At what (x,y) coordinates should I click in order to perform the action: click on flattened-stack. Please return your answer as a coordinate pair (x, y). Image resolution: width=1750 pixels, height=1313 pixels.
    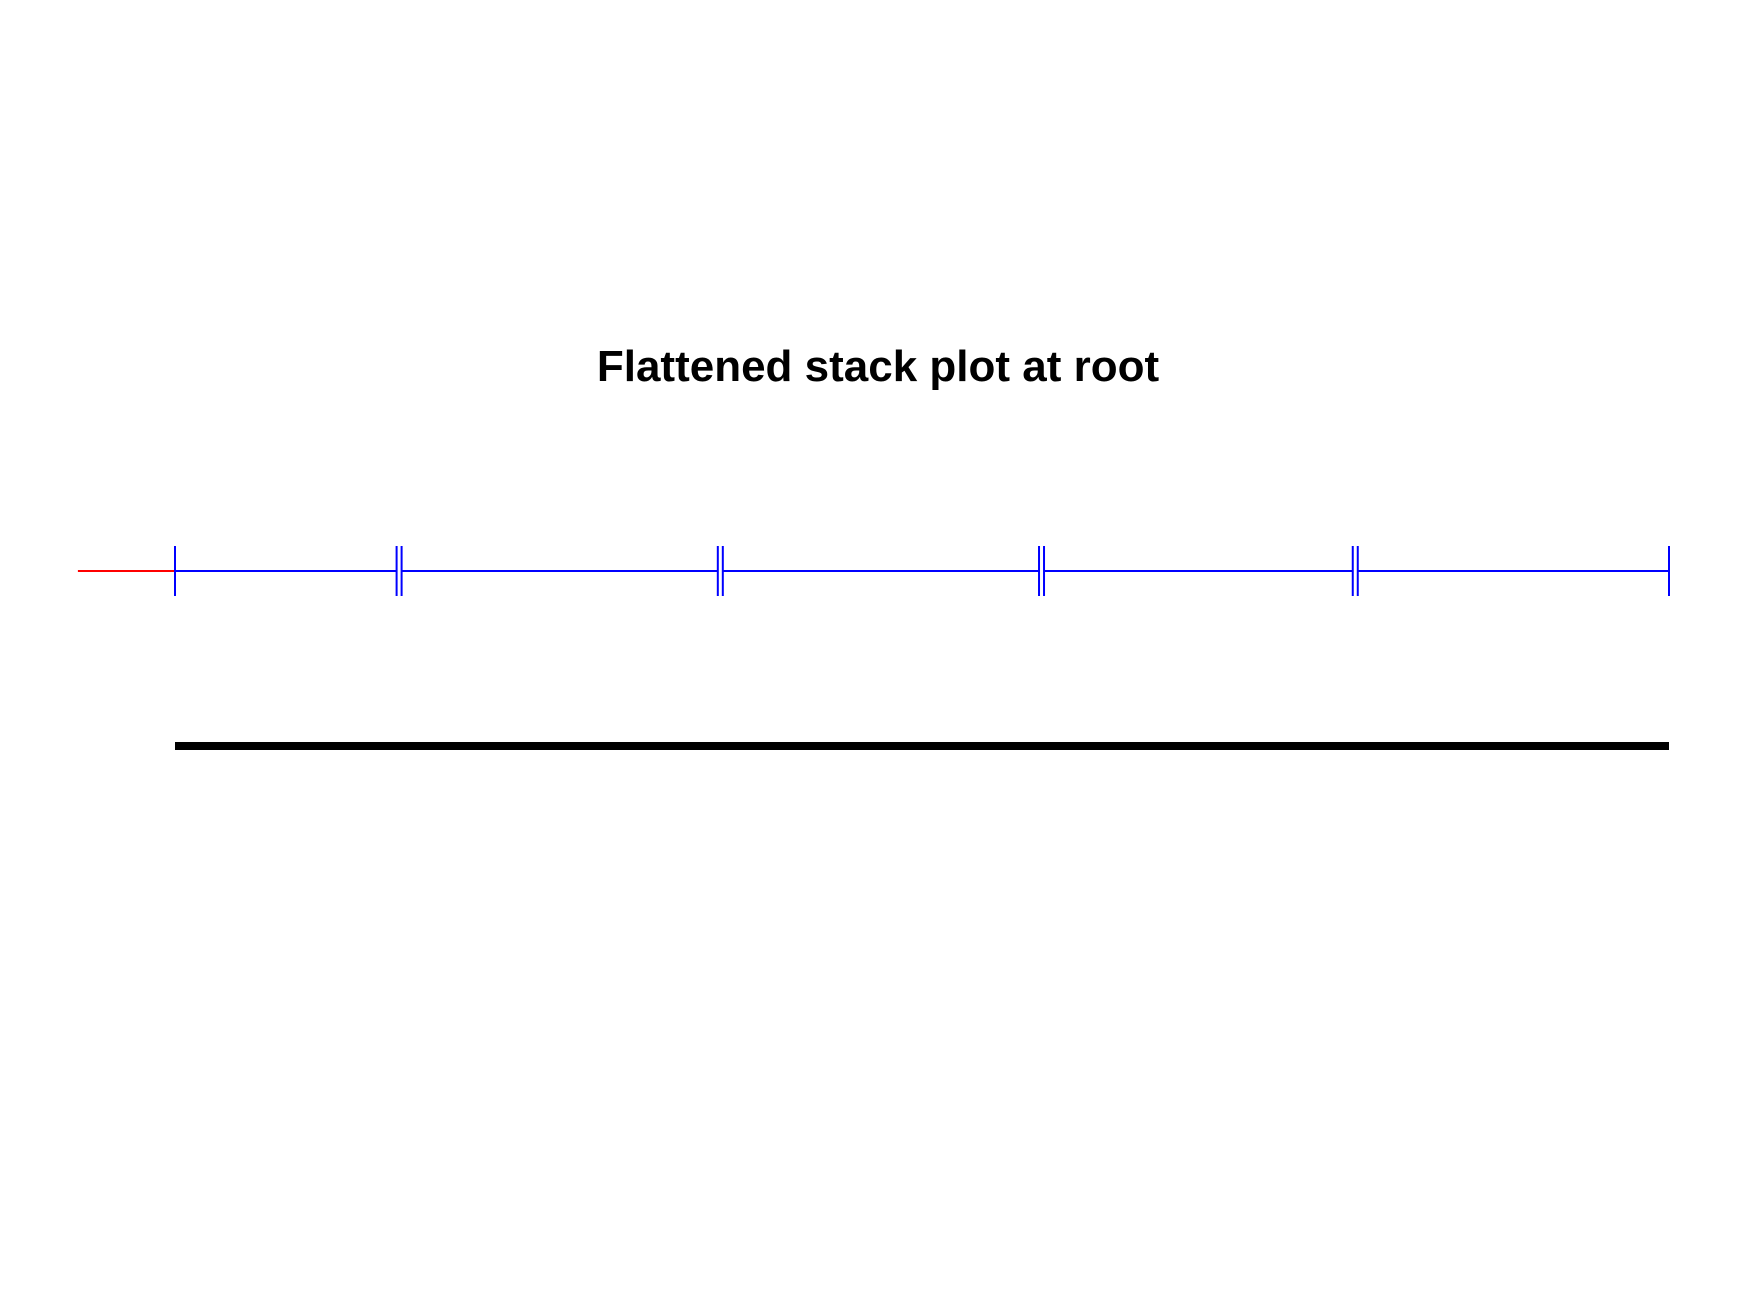
    Looking at the image, I should click on (873, 571).